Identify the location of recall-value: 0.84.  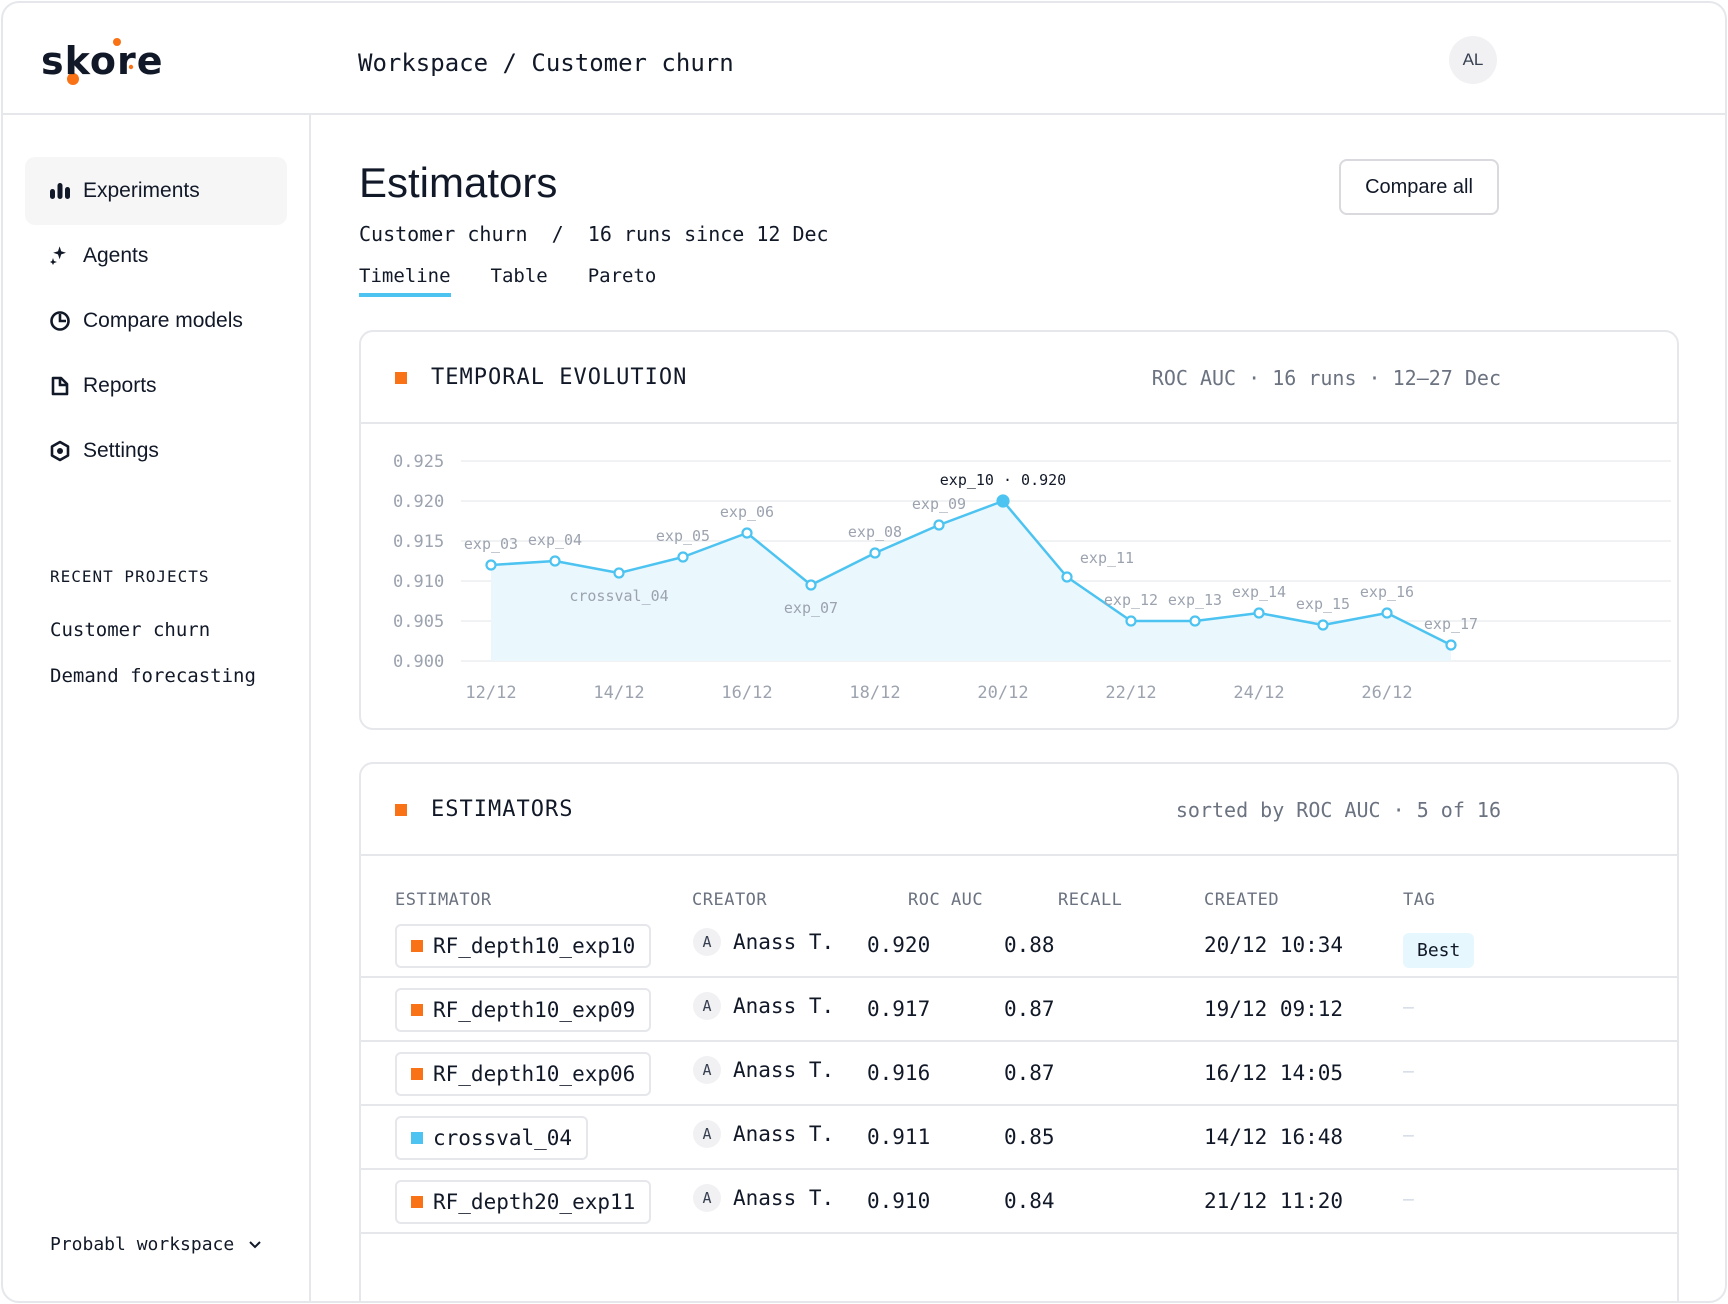
(1029, 1201).